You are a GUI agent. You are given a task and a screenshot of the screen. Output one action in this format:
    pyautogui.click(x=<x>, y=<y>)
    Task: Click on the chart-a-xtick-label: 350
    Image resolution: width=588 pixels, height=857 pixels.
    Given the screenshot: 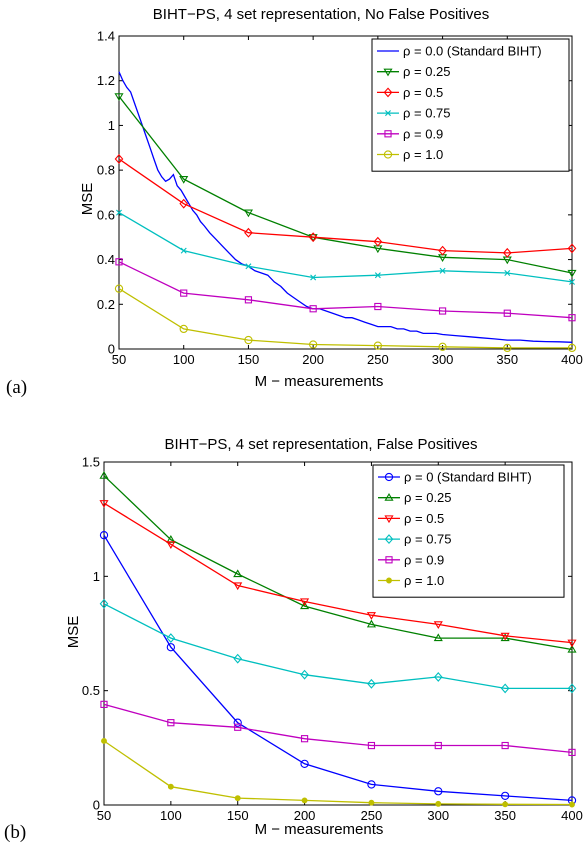 What is the action you would take?
    pyautogui.click(x=507, y=359)
    